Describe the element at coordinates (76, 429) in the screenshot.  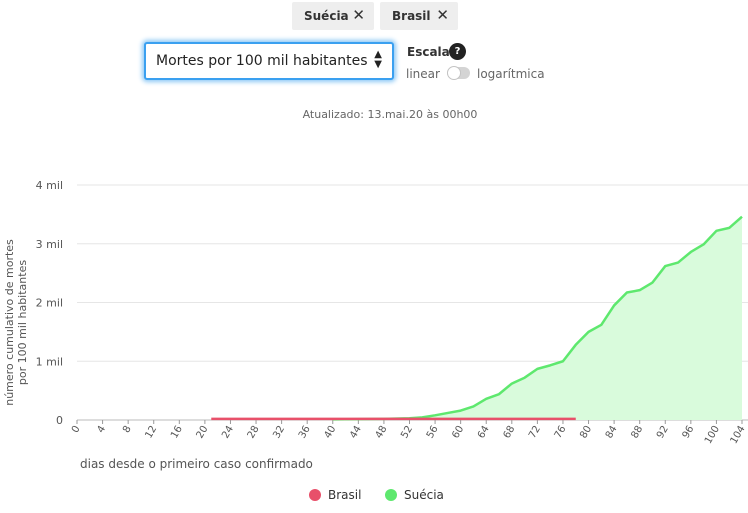
I see `x-tick-label: 0` at that location.